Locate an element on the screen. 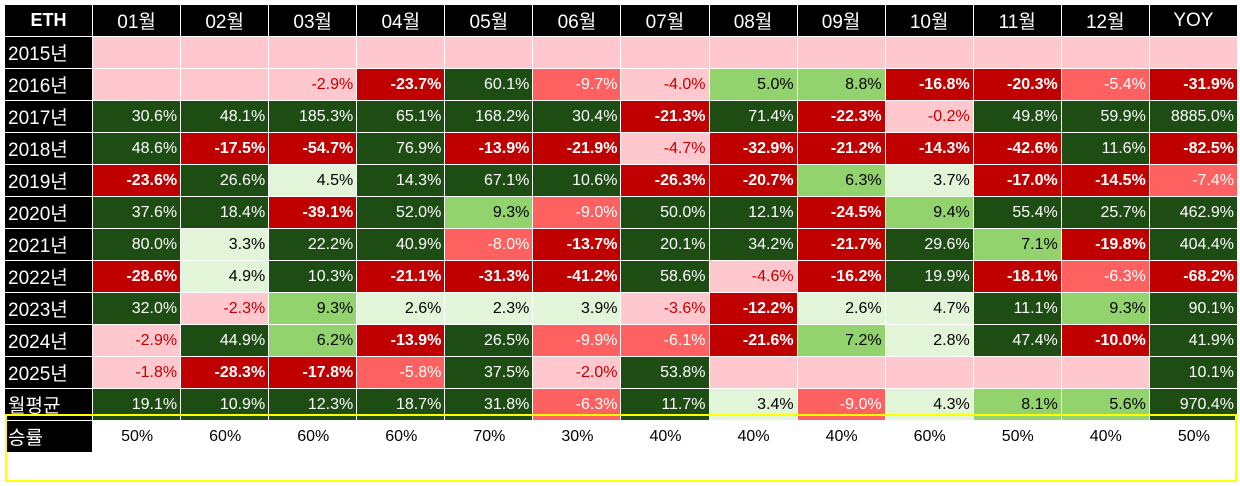 This screenshot has height=486, width=1240. data-cell: 2.8% is located at coordinates (929, 340).